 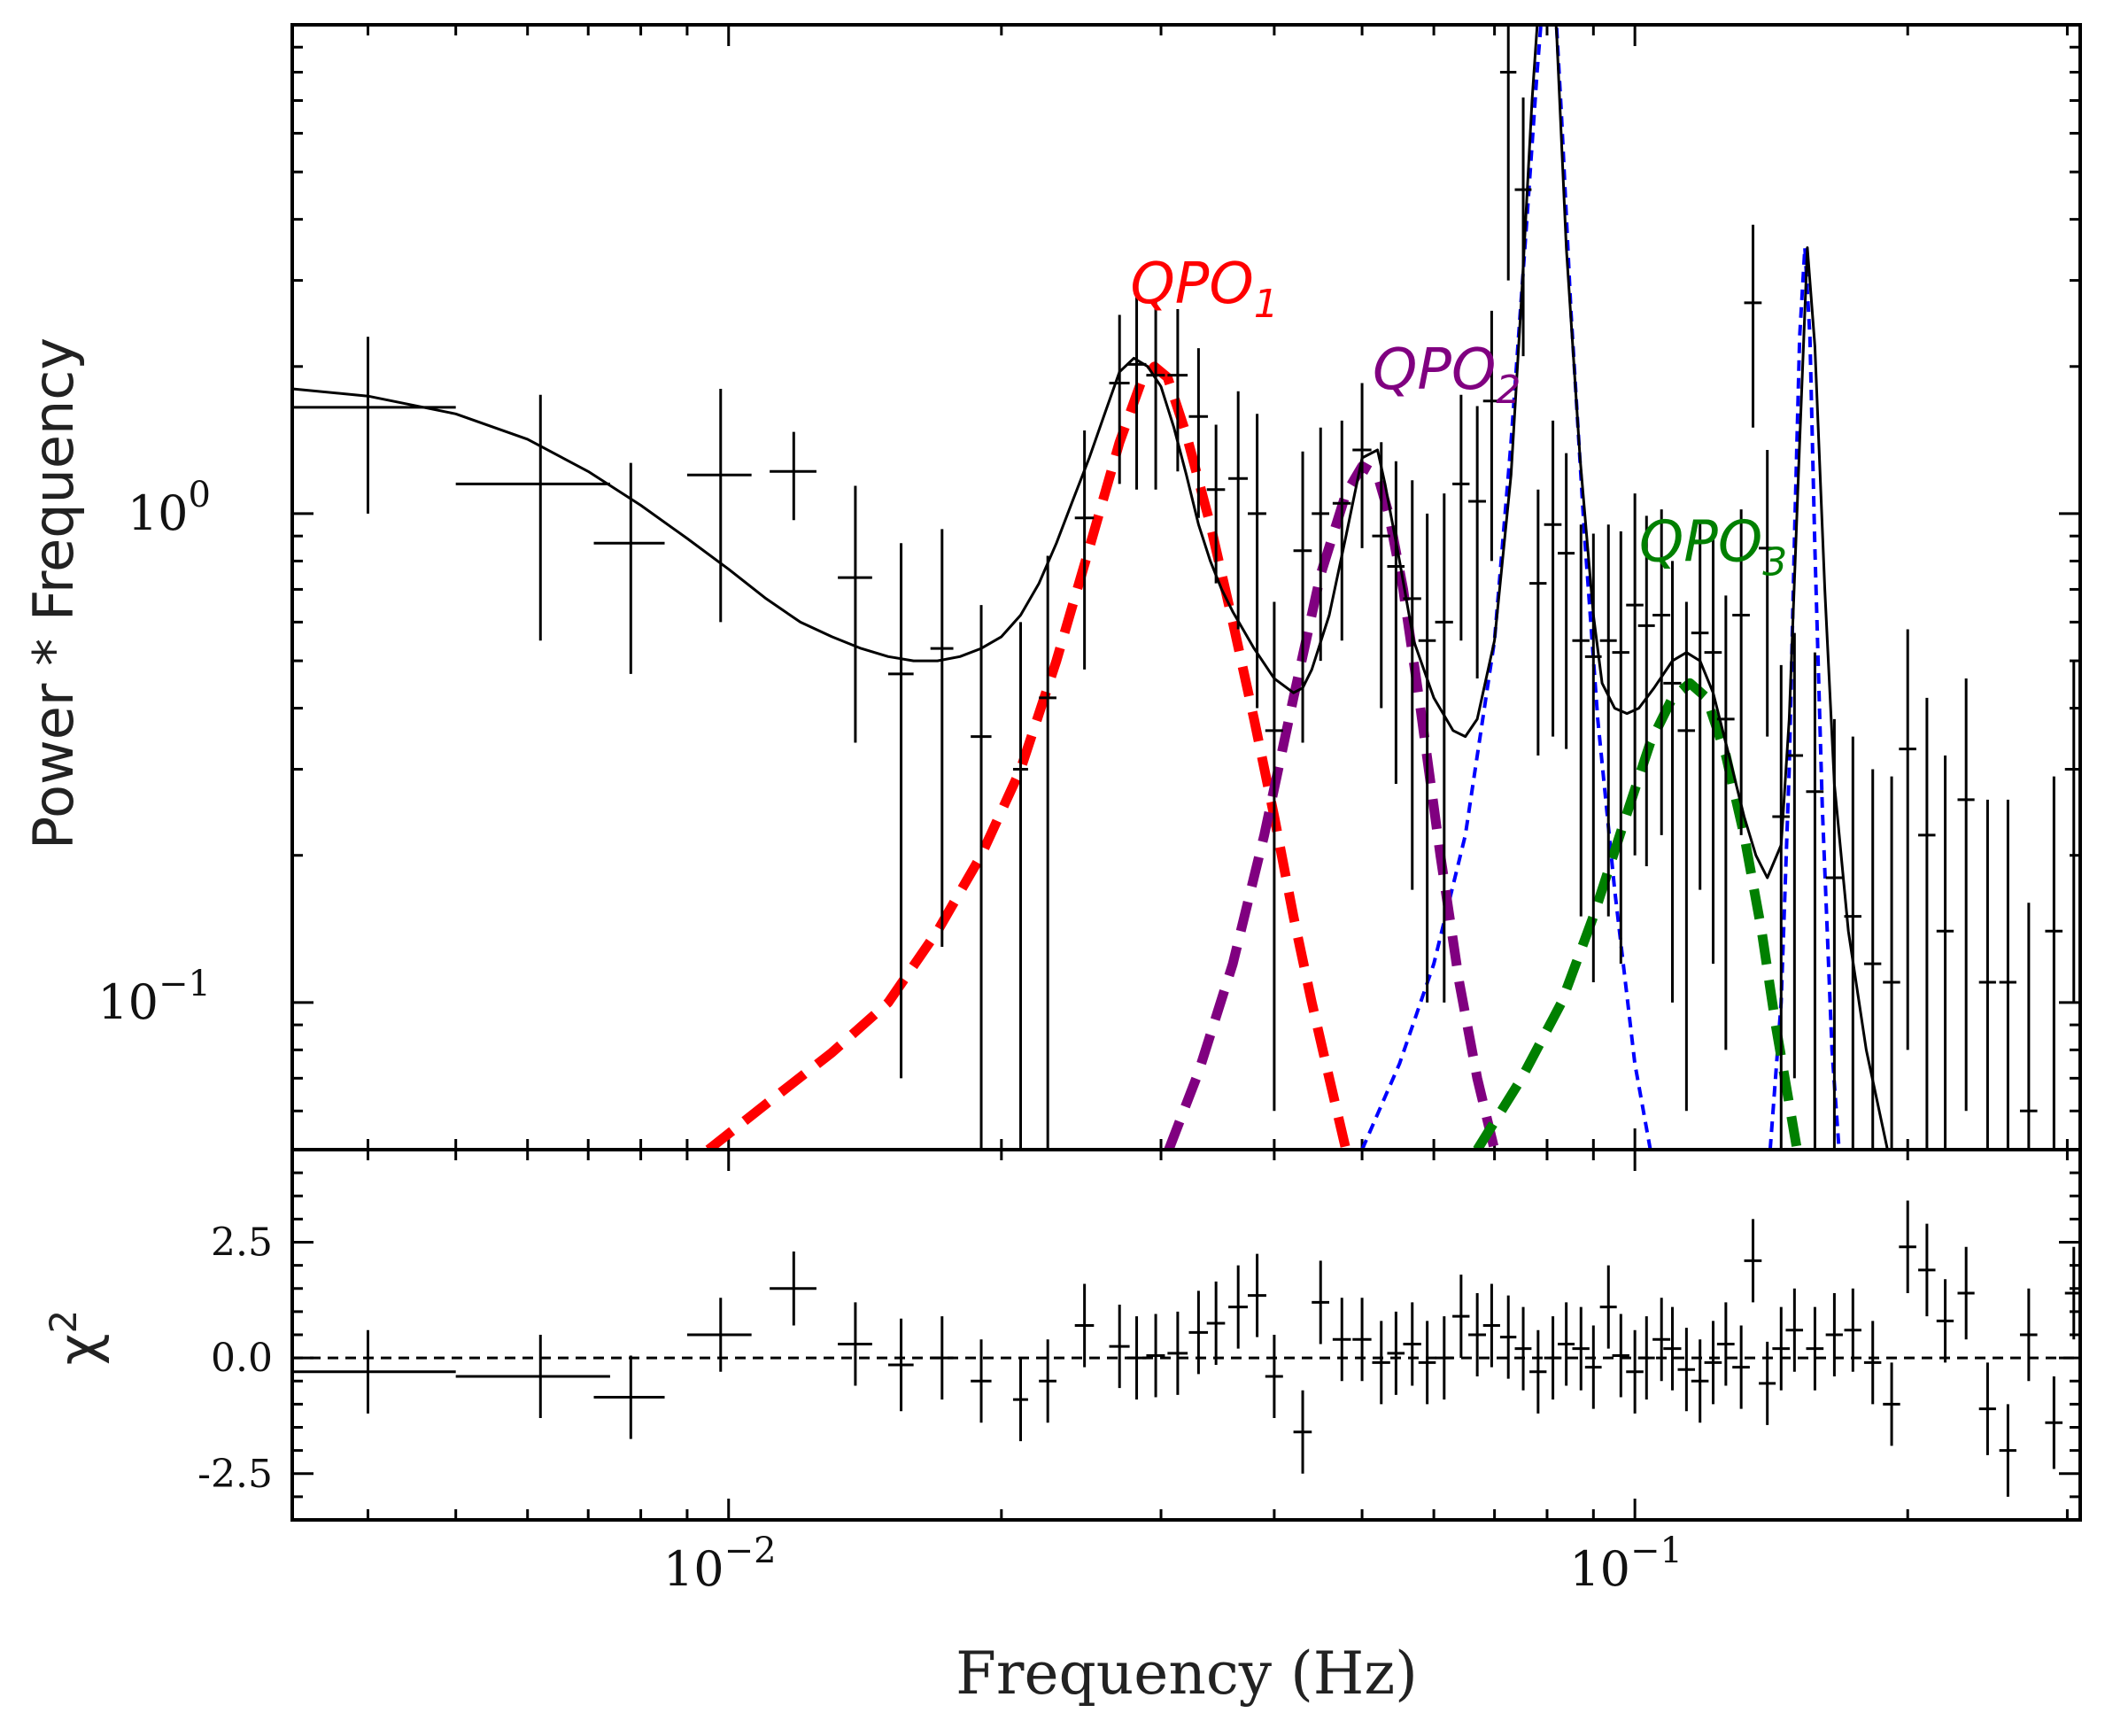 What do you see at coordinates (235, 1475) in the screenshot?
I see `residual-y-tick-label: -2.5` at bounding box center [235, 1475].